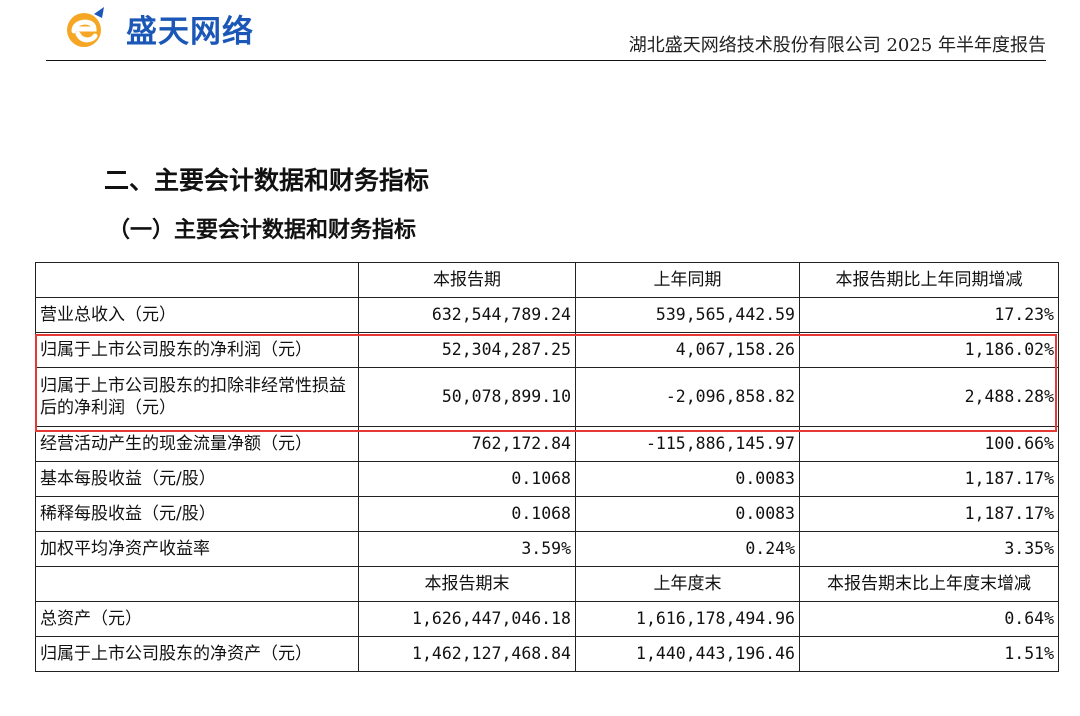 Image resolution: width=1080 pixels, height=716 pixels. I want to click on column-header: 本报告期末, so click(467, 584).